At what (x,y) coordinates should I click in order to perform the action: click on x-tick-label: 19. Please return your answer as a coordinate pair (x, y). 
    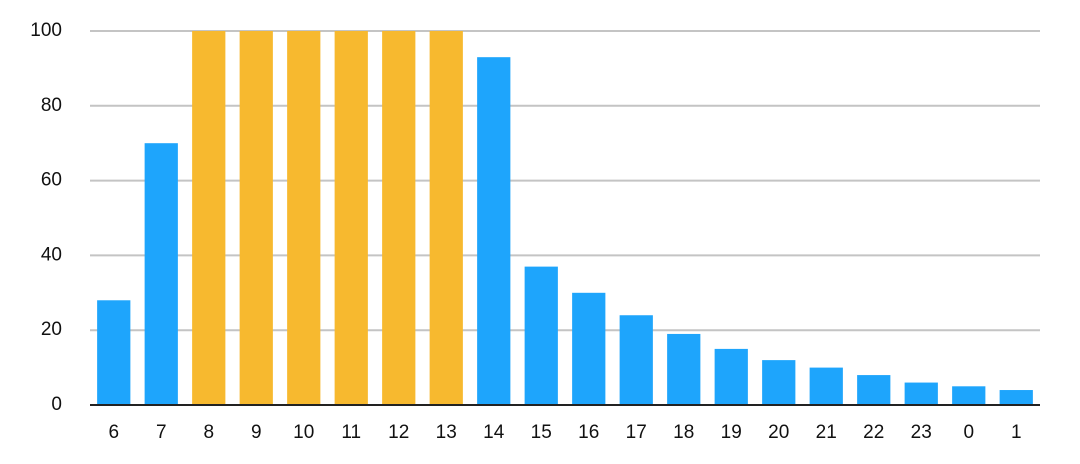
    Looking at the image, I should click on (731, 432).